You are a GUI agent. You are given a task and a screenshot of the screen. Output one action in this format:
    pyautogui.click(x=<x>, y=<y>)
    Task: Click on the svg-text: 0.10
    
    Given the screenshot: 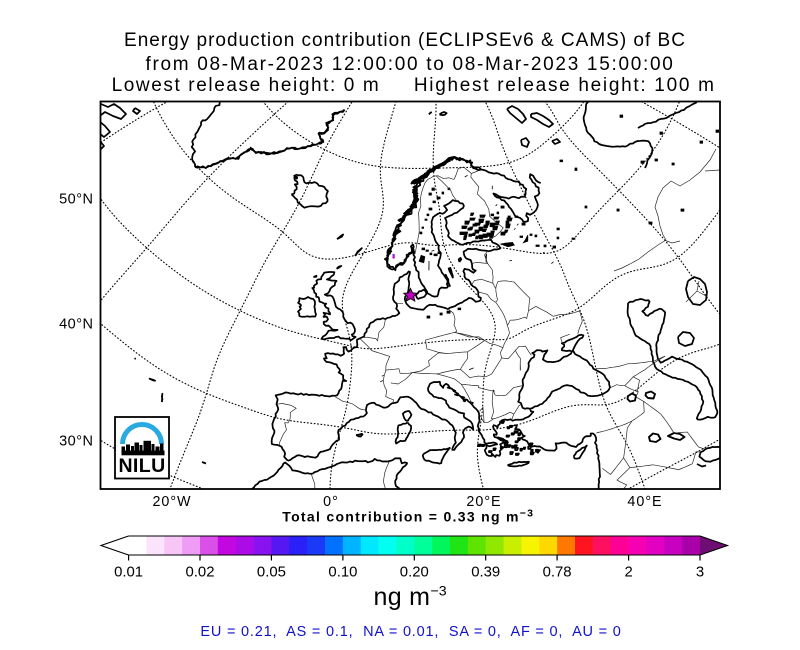 What is the action you would take?
    pyautogui.click(x=342, y=572)
    